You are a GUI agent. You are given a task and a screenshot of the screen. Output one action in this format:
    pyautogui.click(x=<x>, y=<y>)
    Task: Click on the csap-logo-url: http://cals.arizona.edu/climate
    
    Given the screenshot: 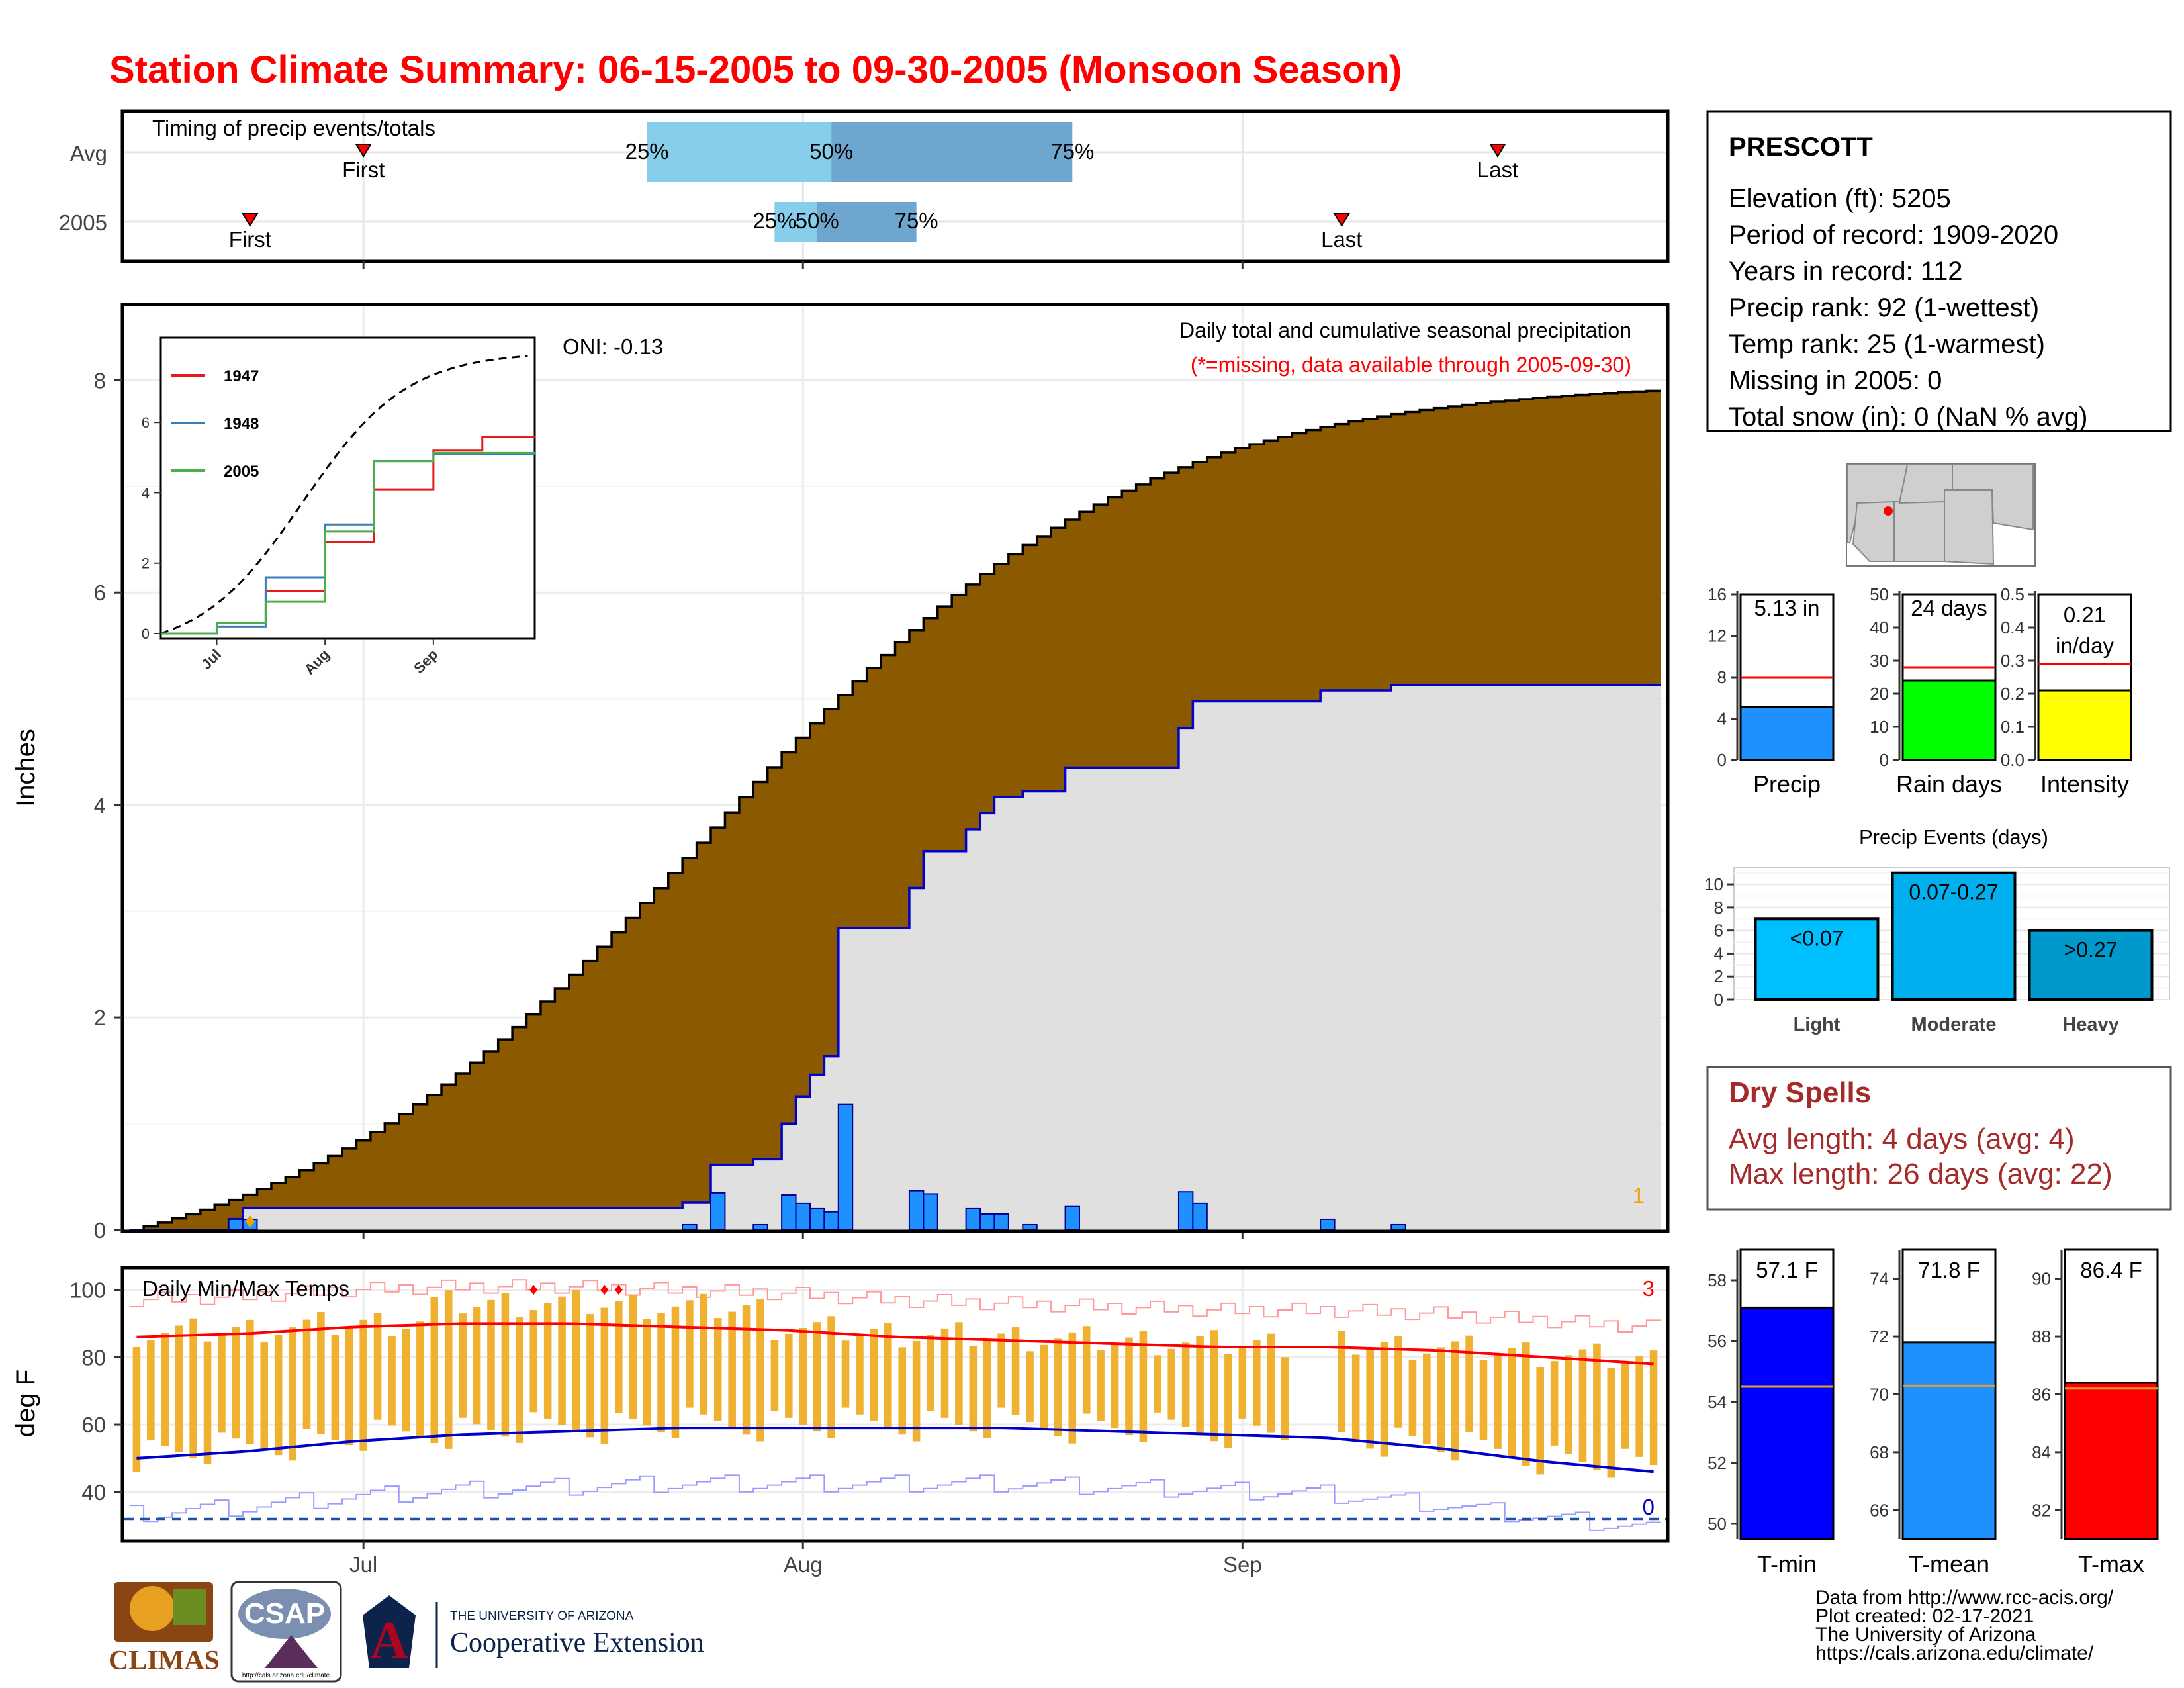 What is the action you would take?
    pyautogui.click(x=286, y=1675)
    